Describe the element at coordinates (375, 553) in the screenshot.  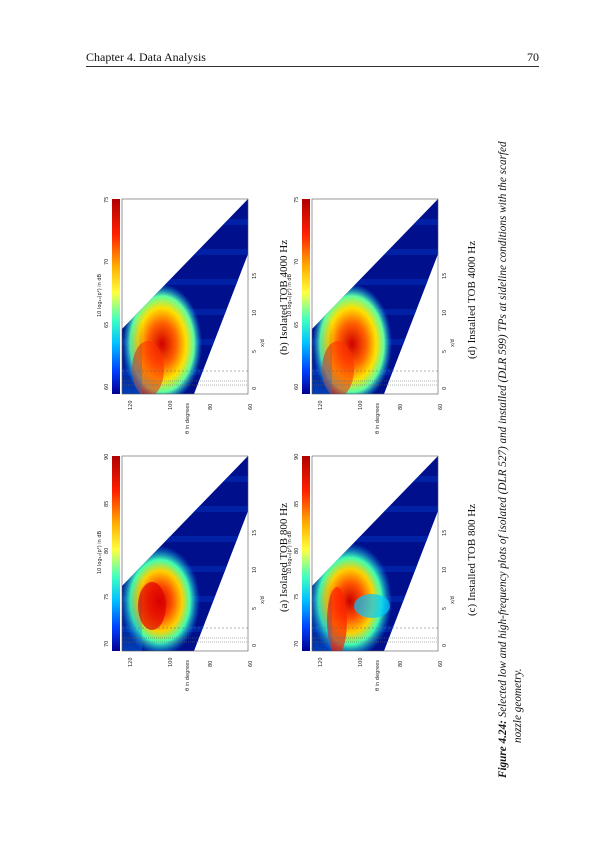
I see `contour-plot-c` at that location.